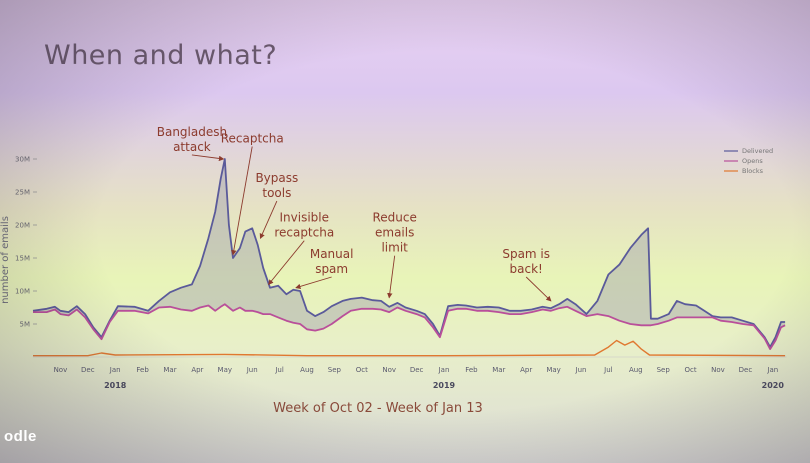 Image resolution: width=810 pixels, height=463 pixels. What do you see at coordinates (757, 151) in the screenshot?
I see `legend-label: Delivered` at bounding box center [757, 151].